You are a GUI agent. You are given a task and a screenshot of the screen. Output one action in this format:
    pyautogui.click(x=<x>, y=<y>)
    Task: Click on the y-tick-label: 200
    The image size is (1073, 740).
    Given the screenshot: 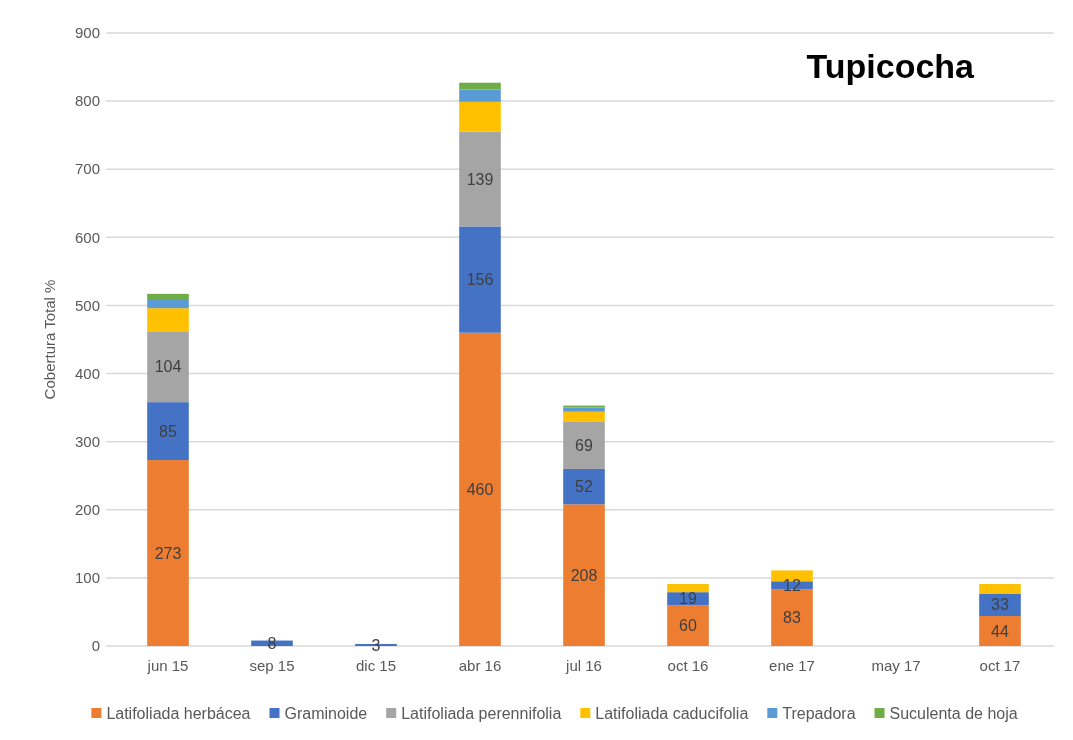 What is the action you would take?
    pyautogui.click(x=87, y=510)
    